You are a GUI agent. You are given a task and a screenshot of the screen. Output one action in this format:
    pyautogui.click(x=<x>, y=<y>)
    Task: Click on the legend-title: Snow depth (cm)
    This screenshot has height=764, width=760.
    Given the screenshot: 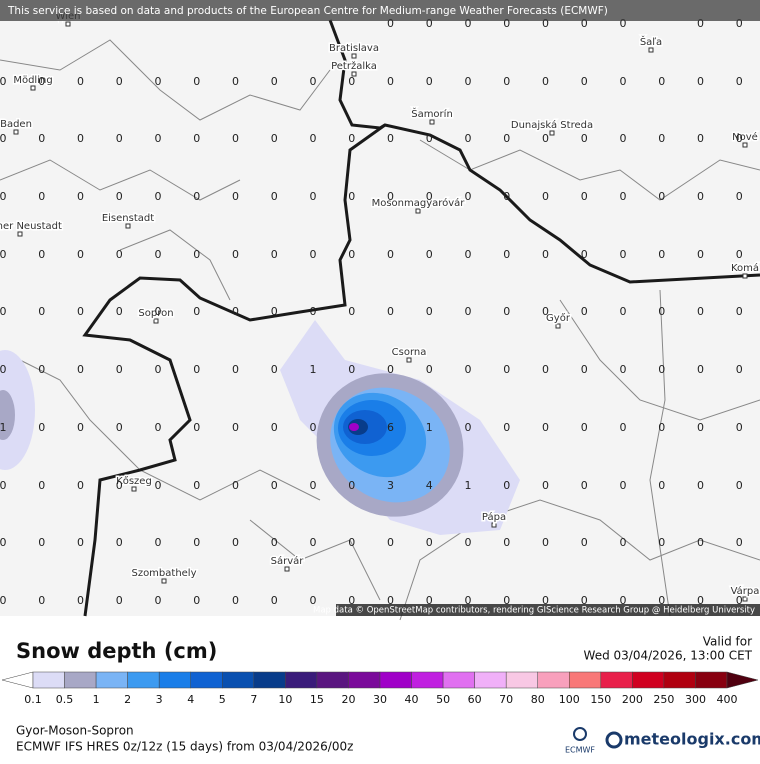 What is the action you would take?
    pyautogui.click(x=116, y=651)
    